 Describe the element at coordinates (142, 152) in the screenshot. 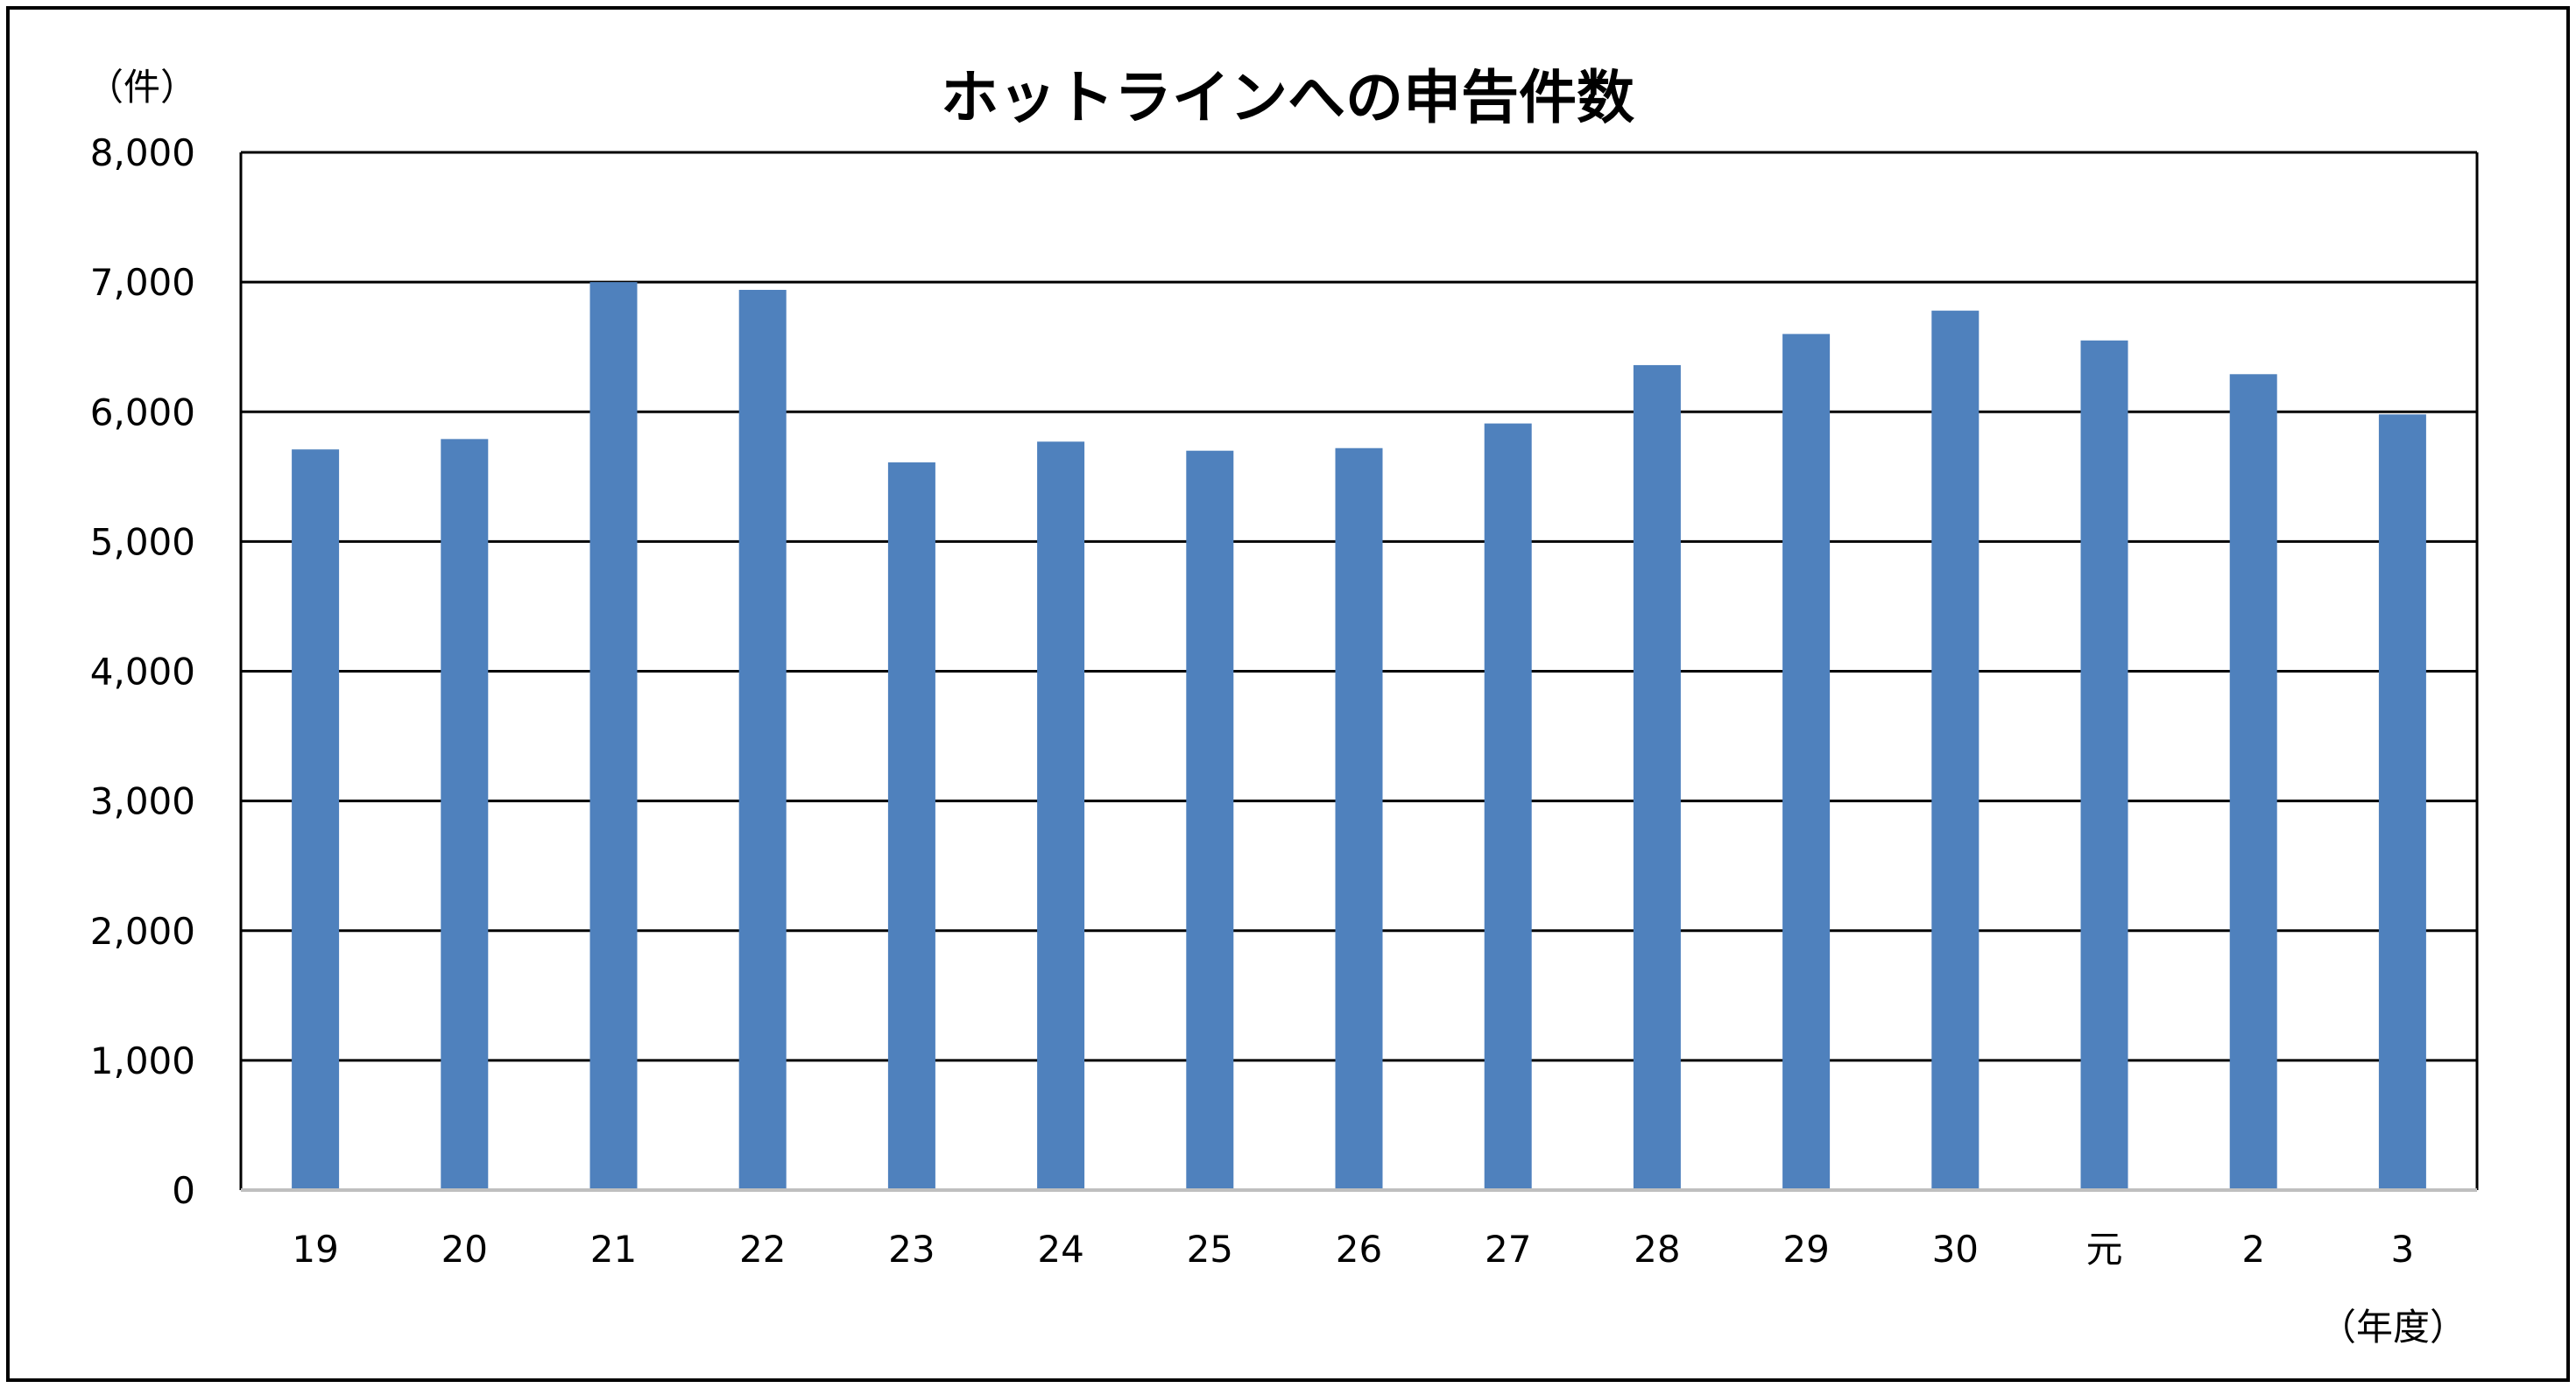

I see `y-tick-label: 8,000` at that location.